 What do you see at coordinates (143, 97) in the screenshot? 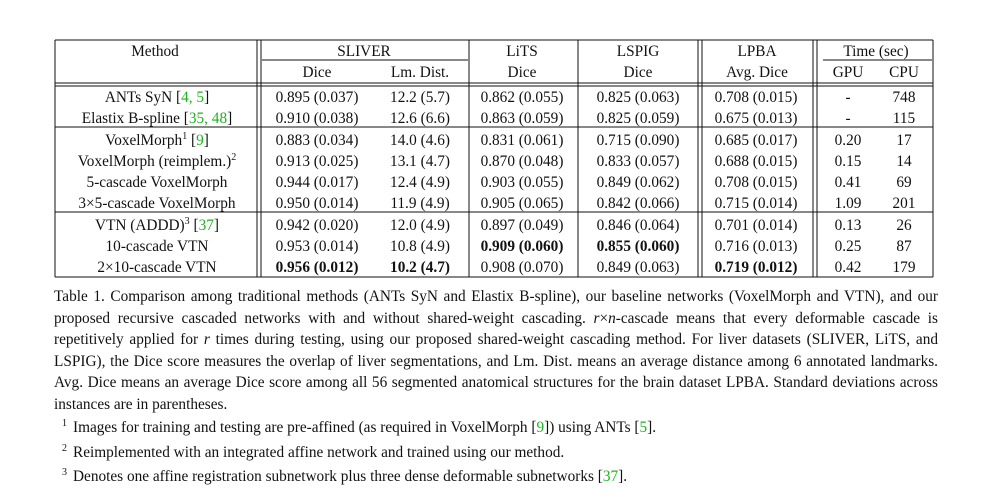
I see `method-name: ANTs SyN [` at bounding box center [143, 97].